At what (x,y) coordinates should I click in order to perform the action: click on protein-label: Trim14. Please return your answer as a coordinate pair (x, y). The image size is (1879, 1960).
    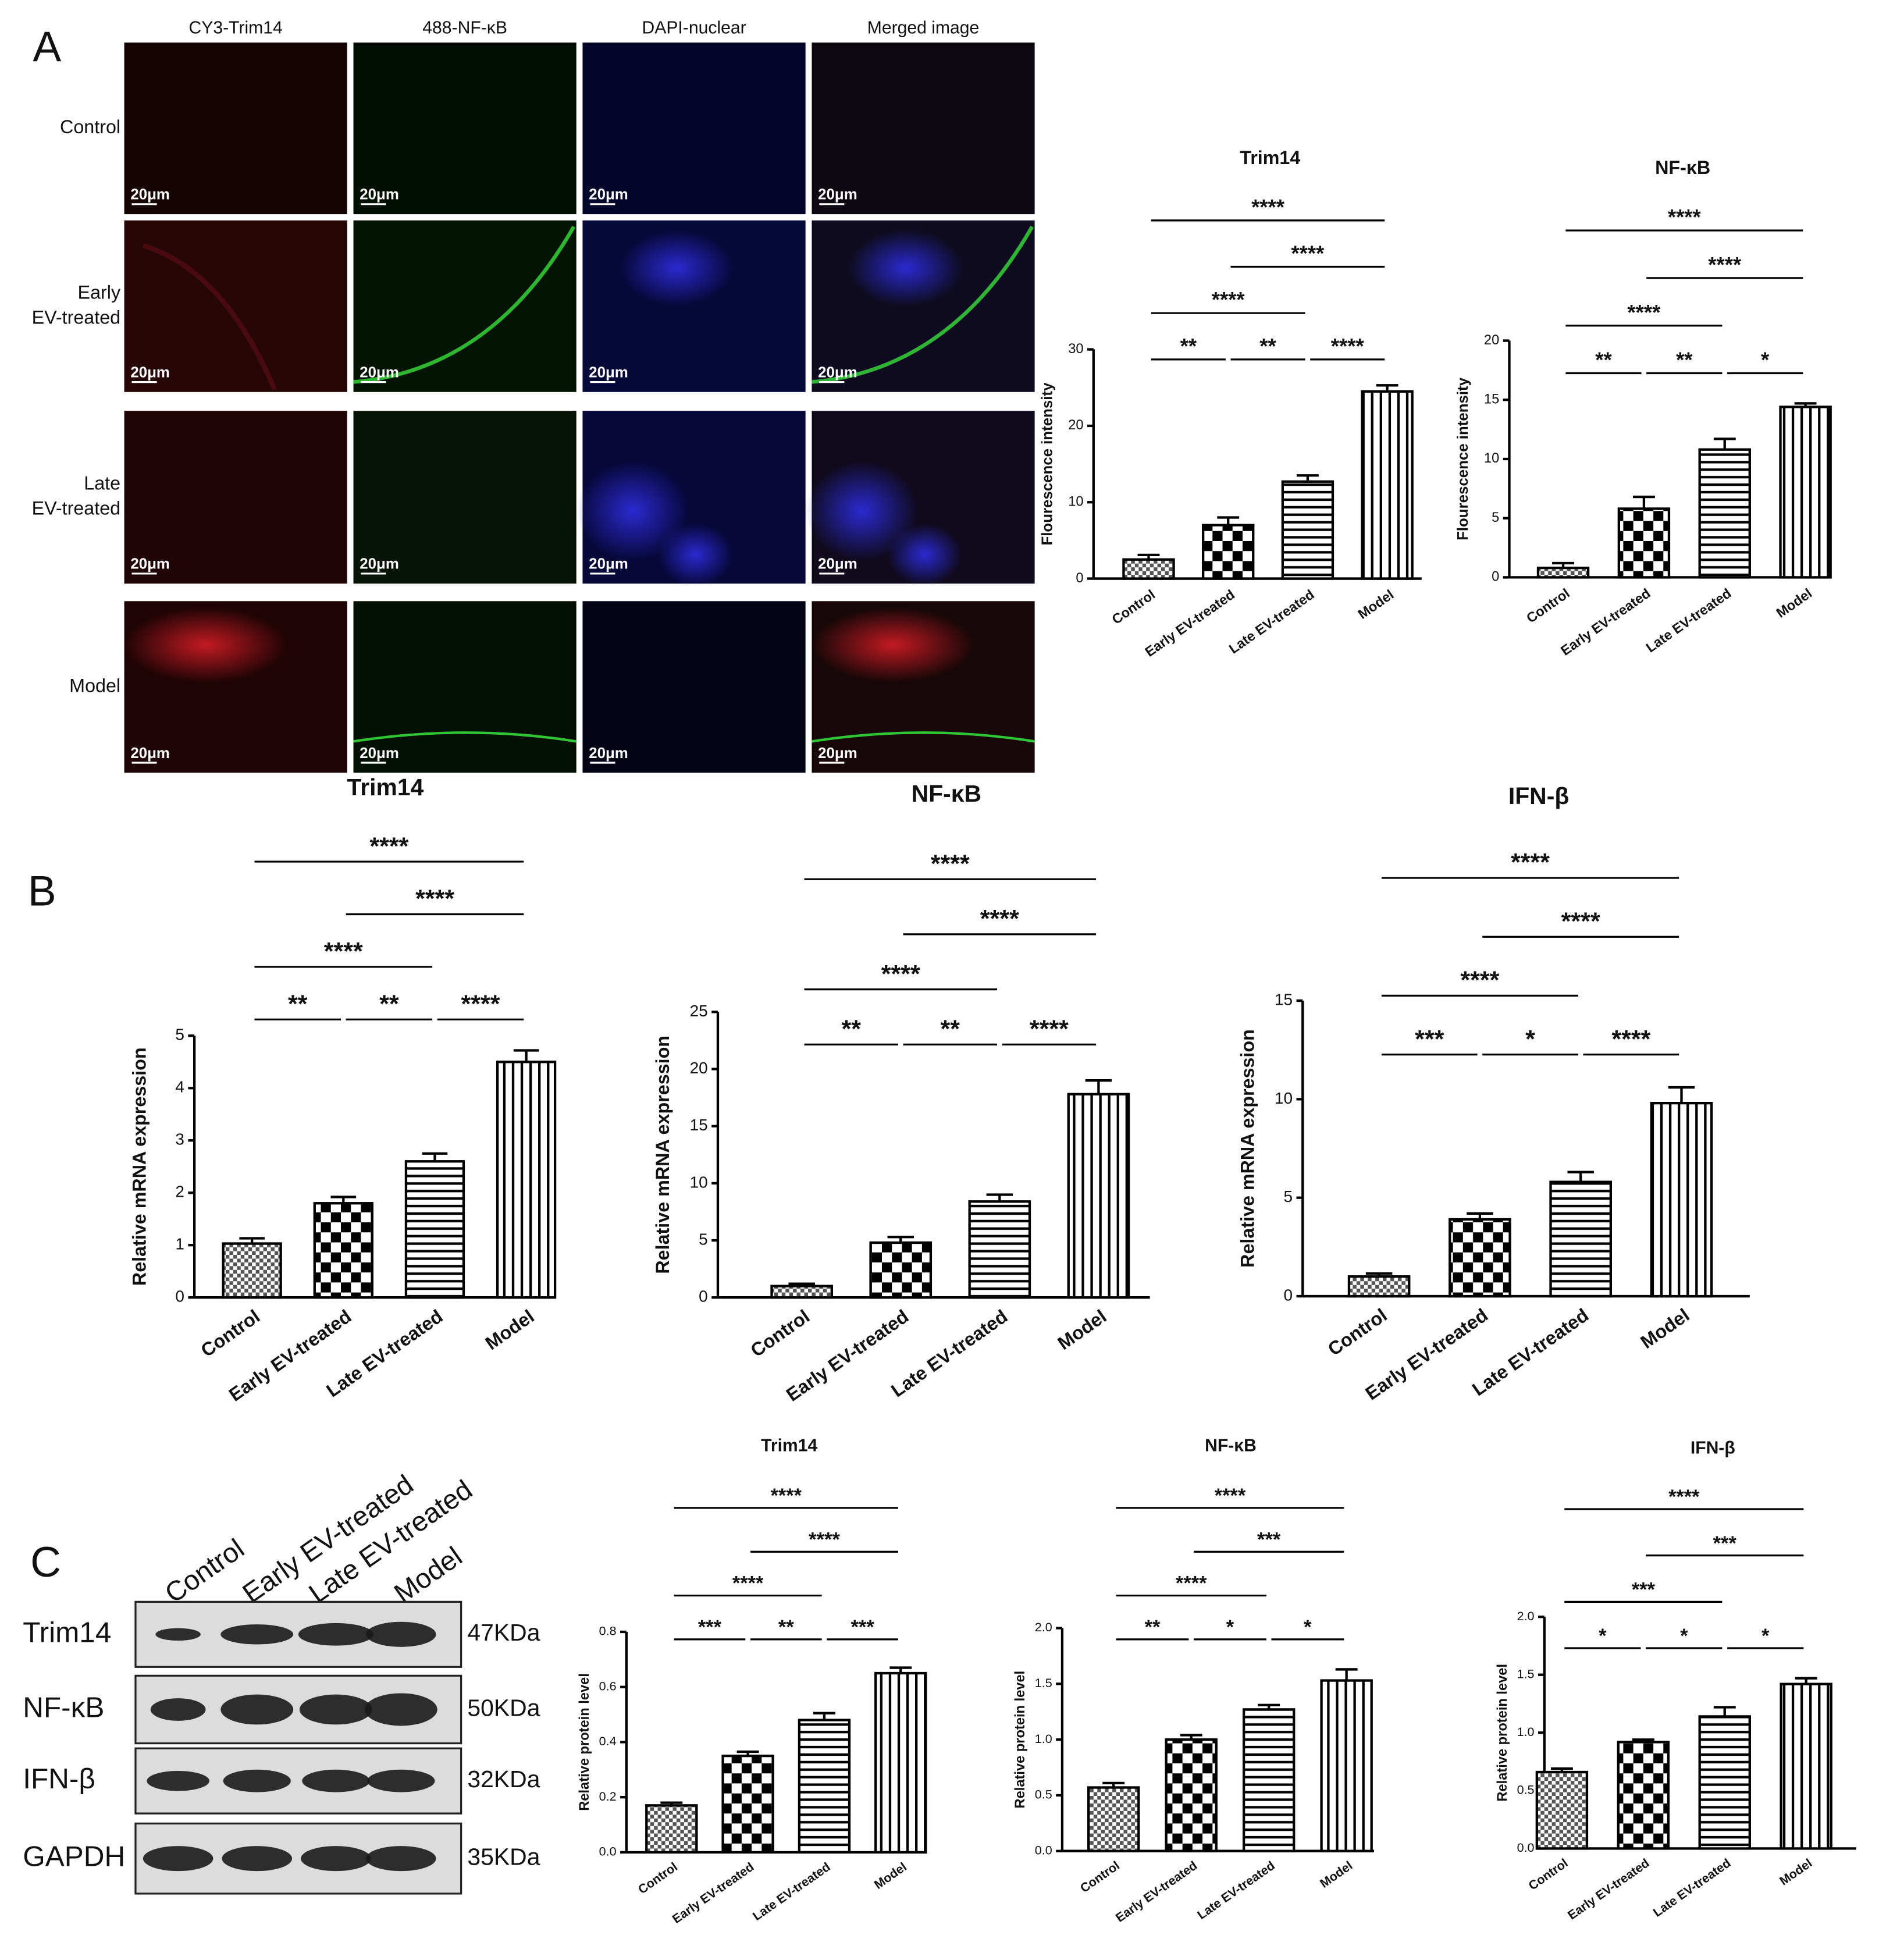
    Looking at the image, I should click on (67, 1632).